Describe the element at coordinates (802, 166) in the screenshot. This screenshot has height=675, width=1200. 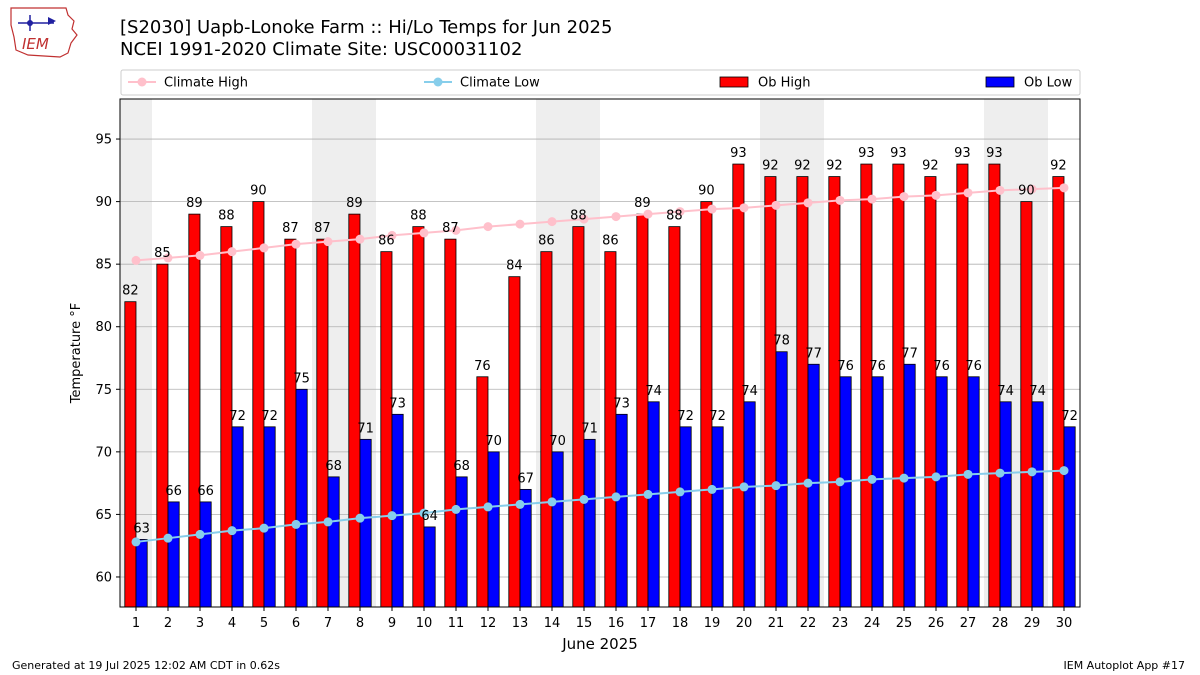
I see `ob-high-label-day-22: 92` at that location.